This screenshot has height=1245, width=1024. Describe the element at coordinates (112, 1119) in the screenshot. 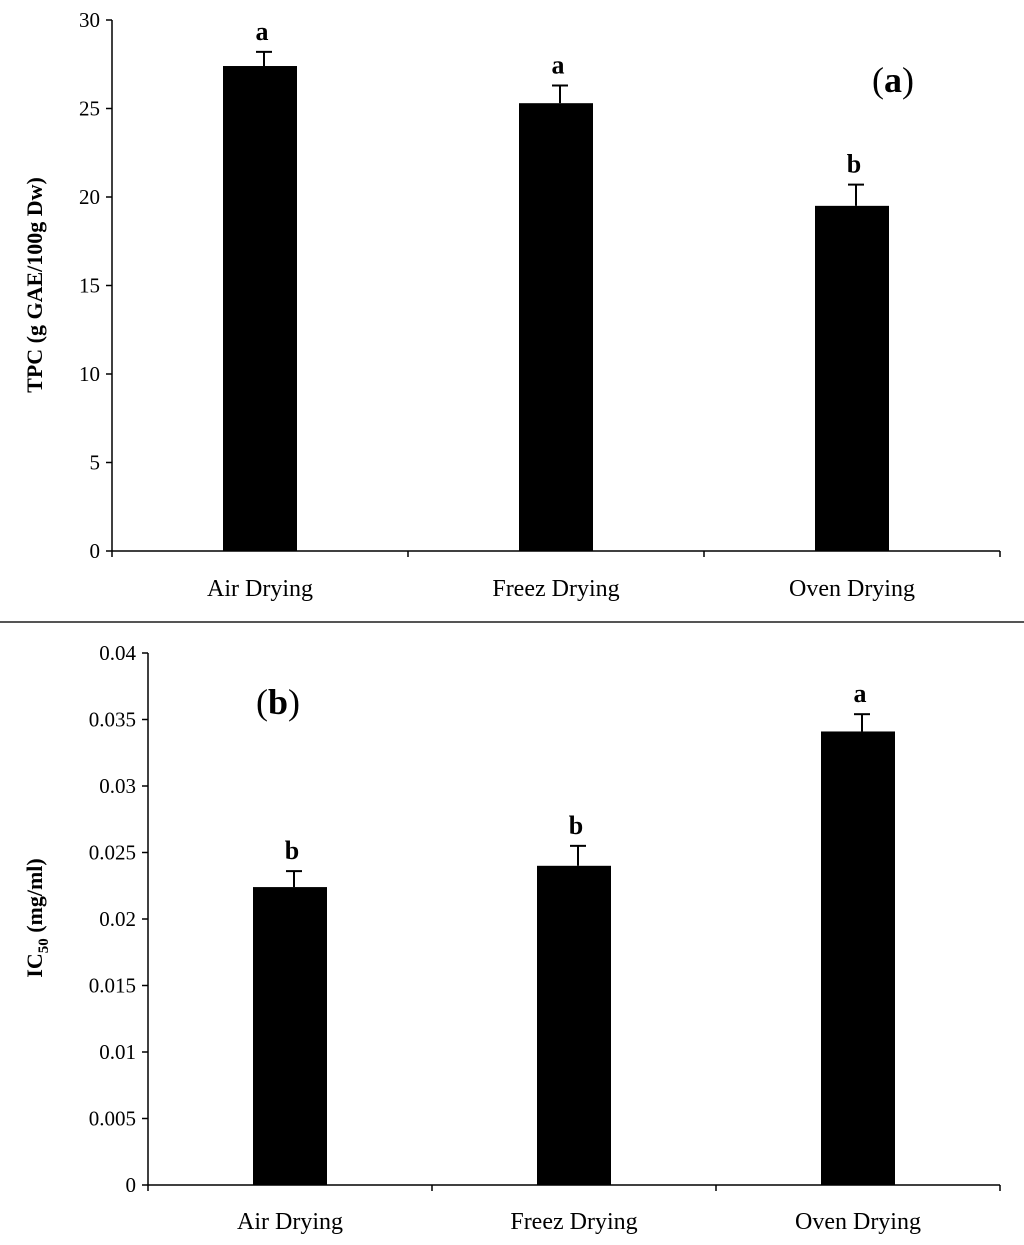

I see `y-tick-label: 0.005` at that location.